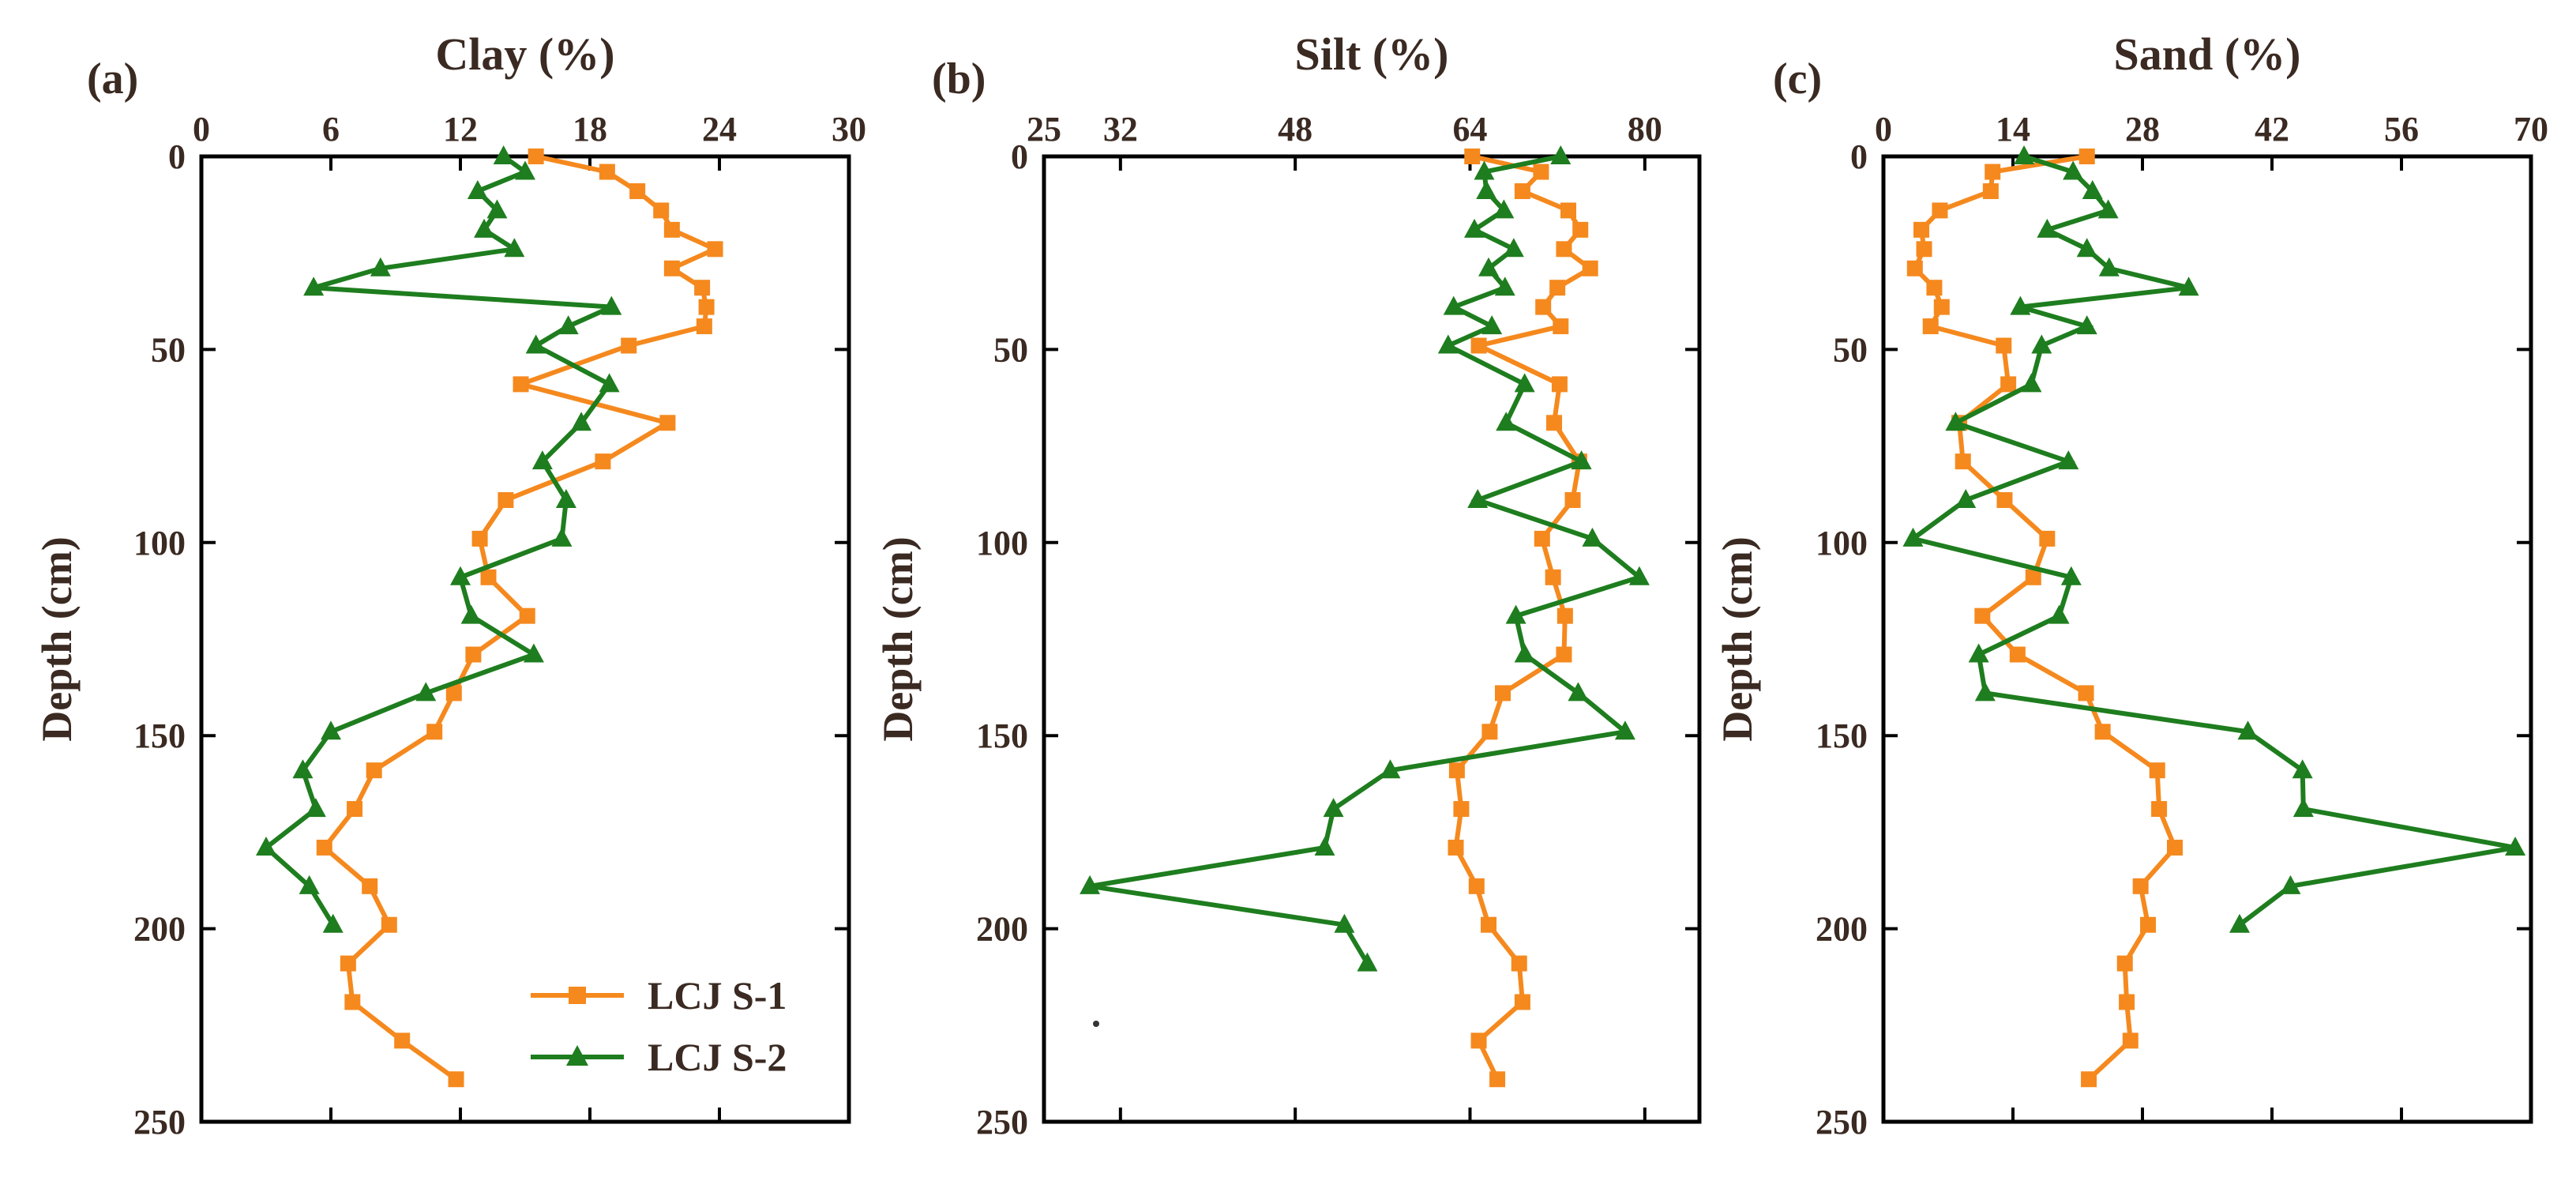 This screenshot has height=1181, width=2576. What do you see at coordinates (577, 1056) in the screenshot?
I see `legend-marker` at bounding box center [577, 1056].